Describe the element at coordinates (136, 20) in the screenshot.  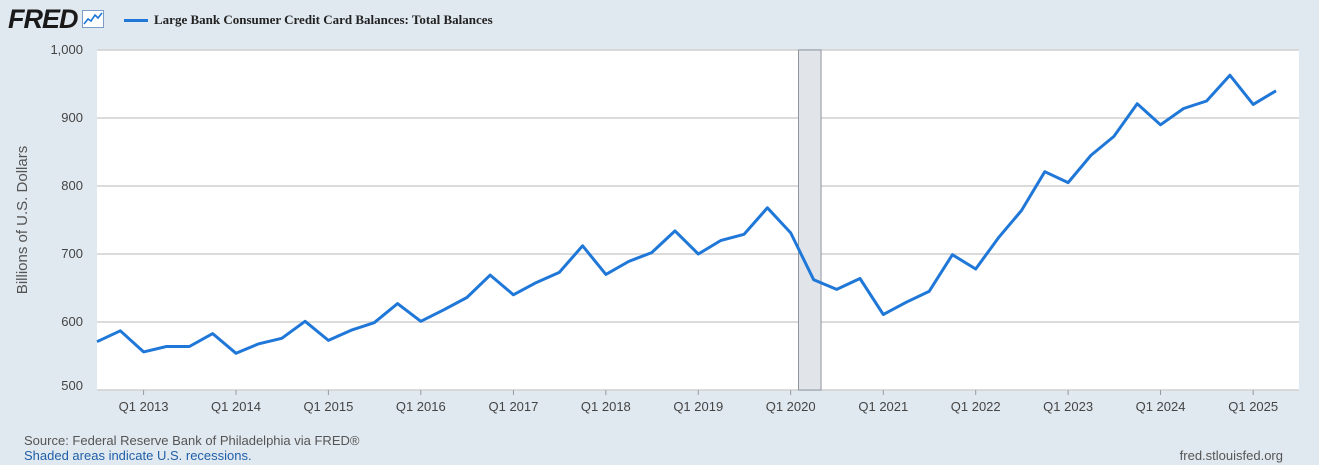
I see `legend-swatch` at that location.